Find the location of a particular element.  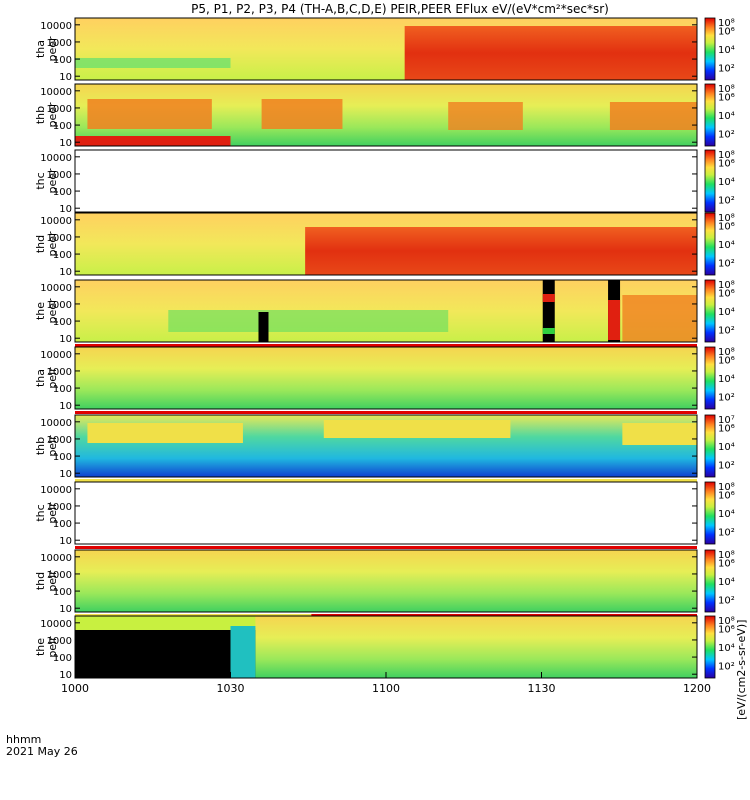

x-tick-label: 1200 is located at coordinates (697, 688).